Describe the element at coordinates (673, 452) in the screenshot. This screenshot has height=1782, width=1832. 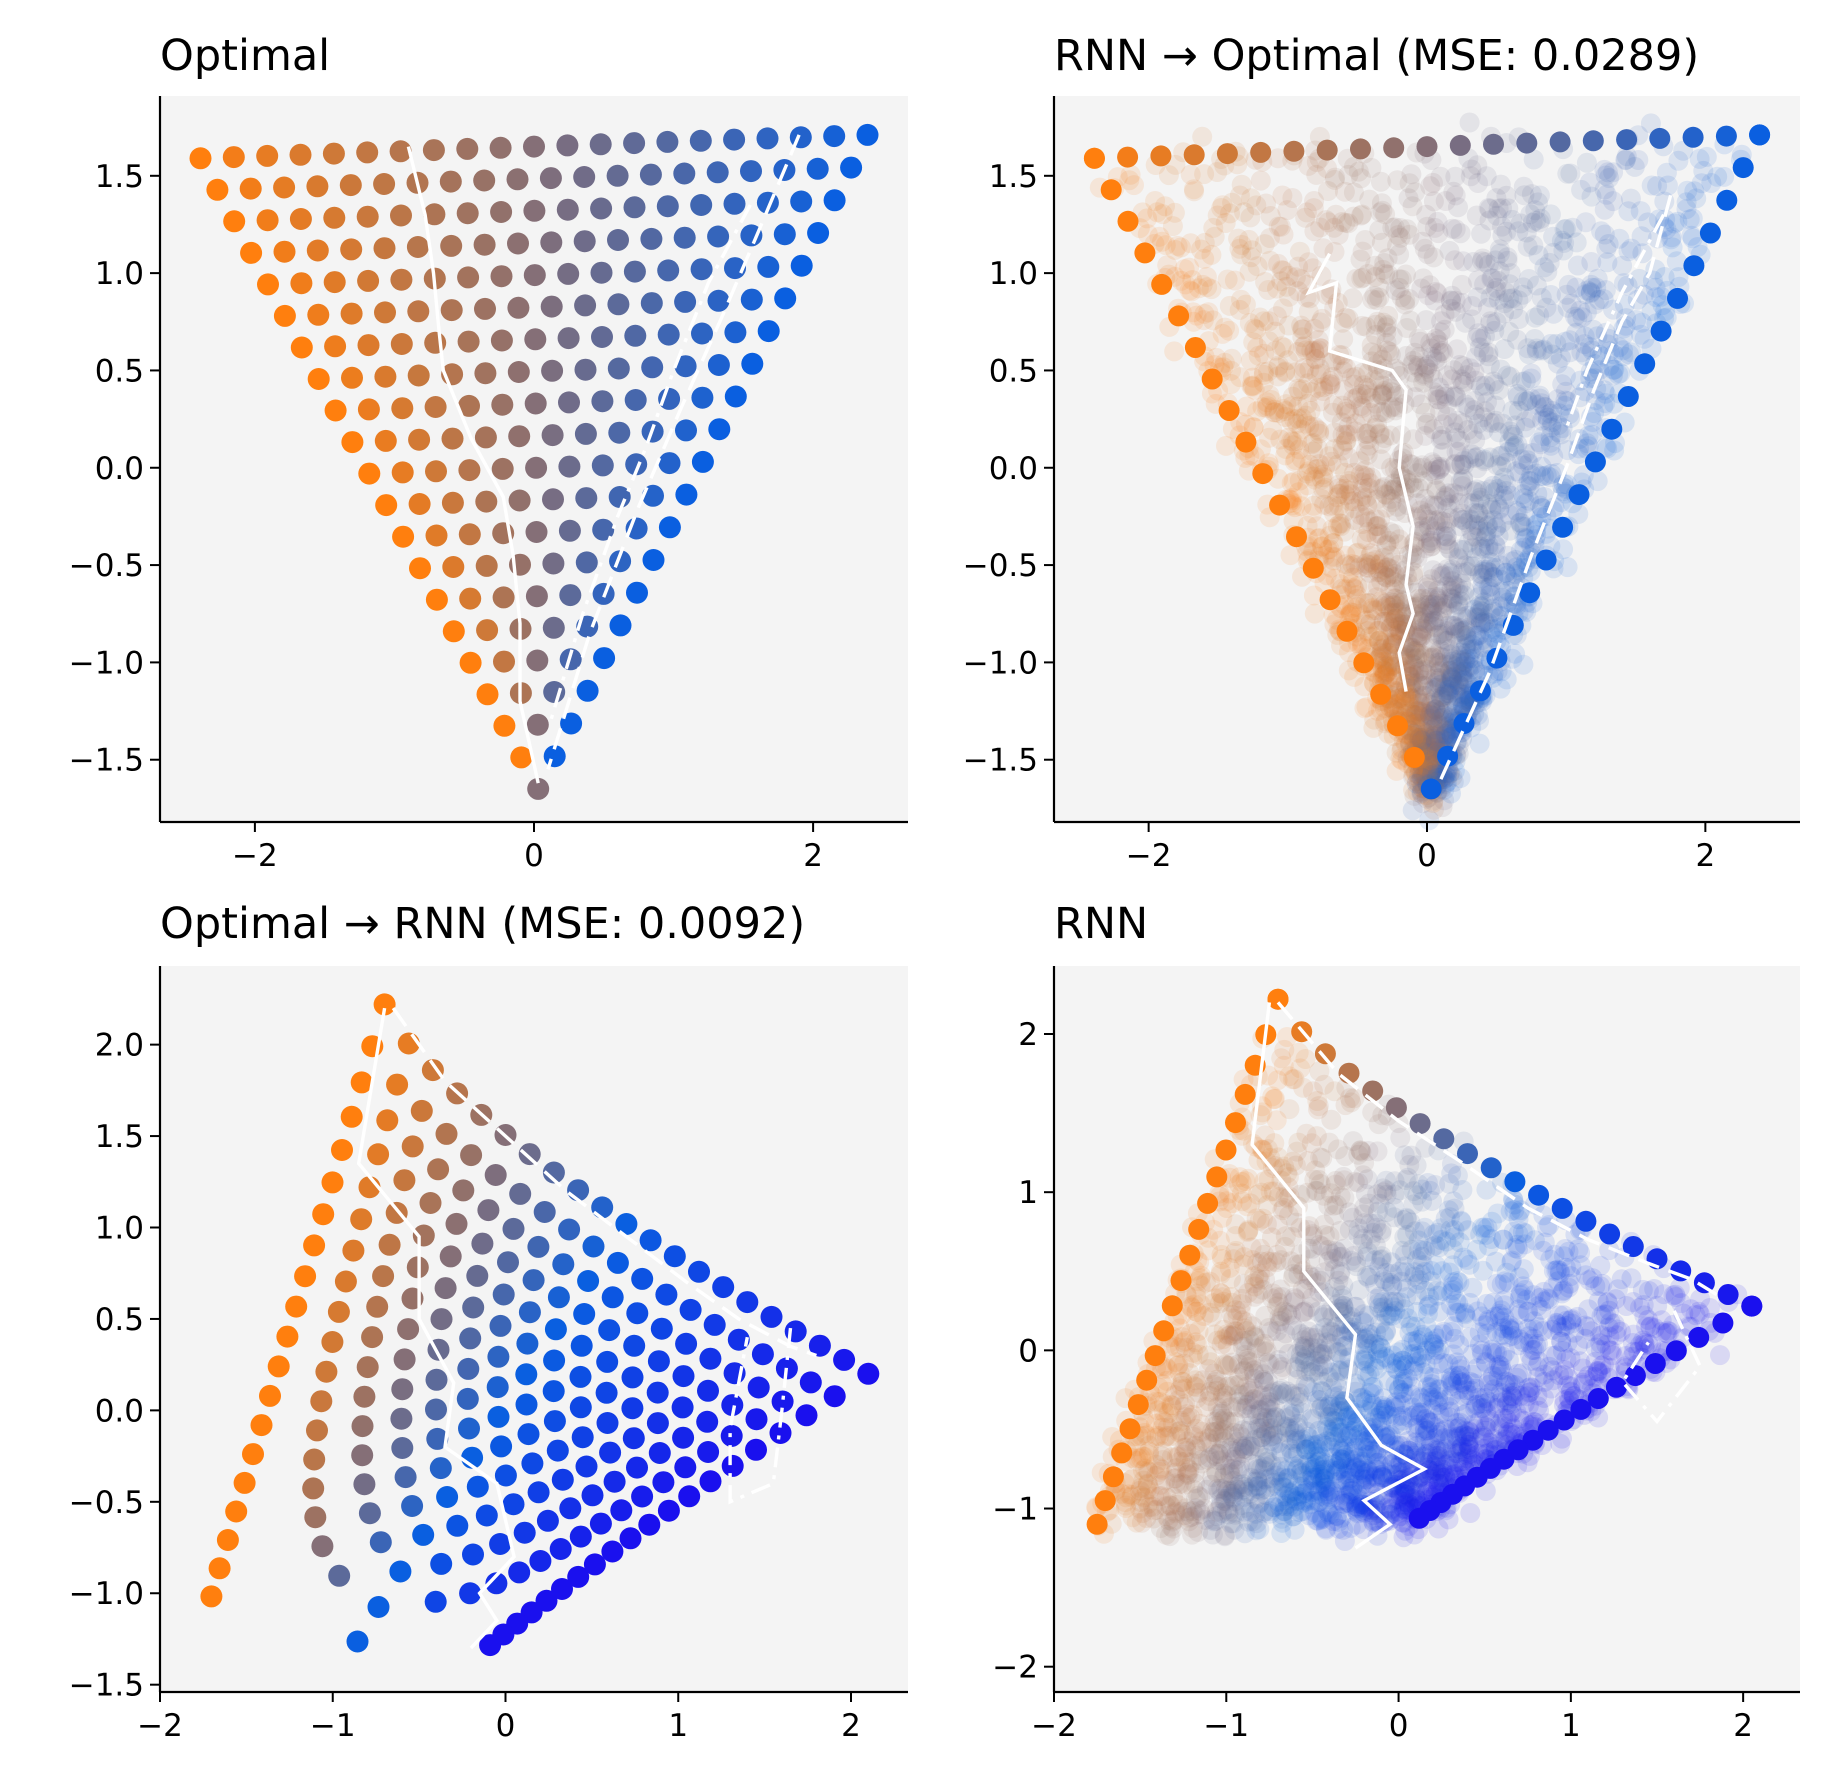
I see `dashed-trajectory` at that location.